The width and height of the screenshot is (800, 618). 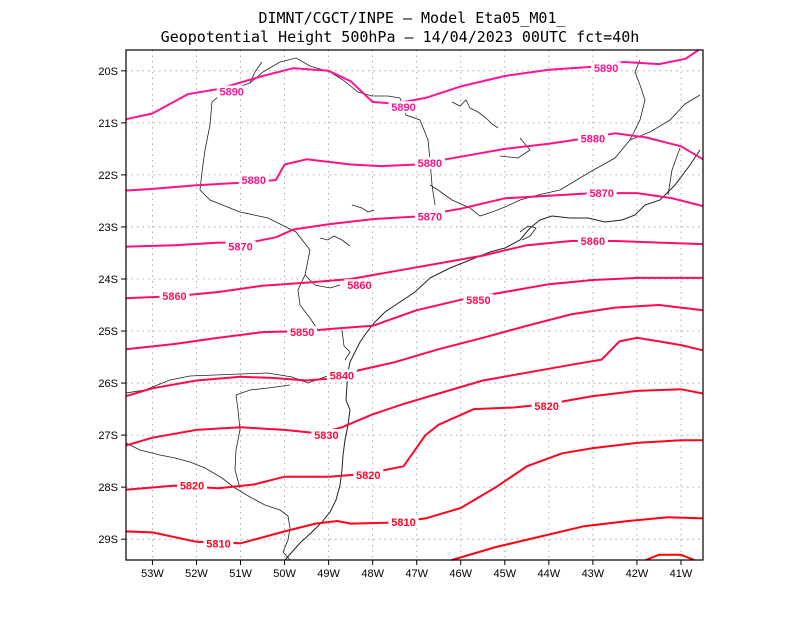 What do you see at coordinates (108, 384) in the screenshot?
I see `y-tick-label: 26S` at bounding box center [108, 384].